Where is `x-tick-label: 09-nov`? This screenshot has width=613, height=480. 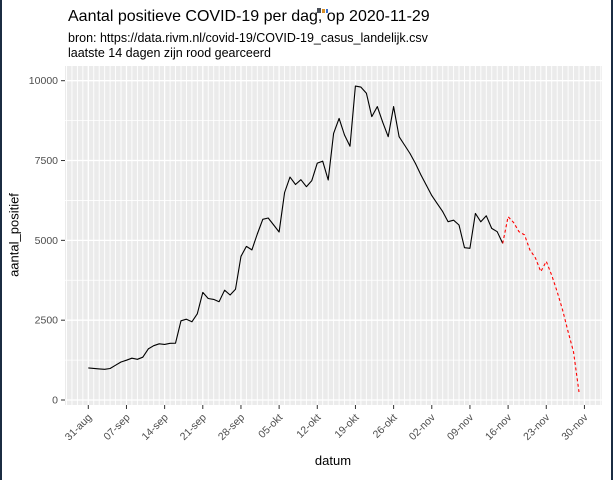
x-tick-label: 09-nov is located at coordinates (461, 427).